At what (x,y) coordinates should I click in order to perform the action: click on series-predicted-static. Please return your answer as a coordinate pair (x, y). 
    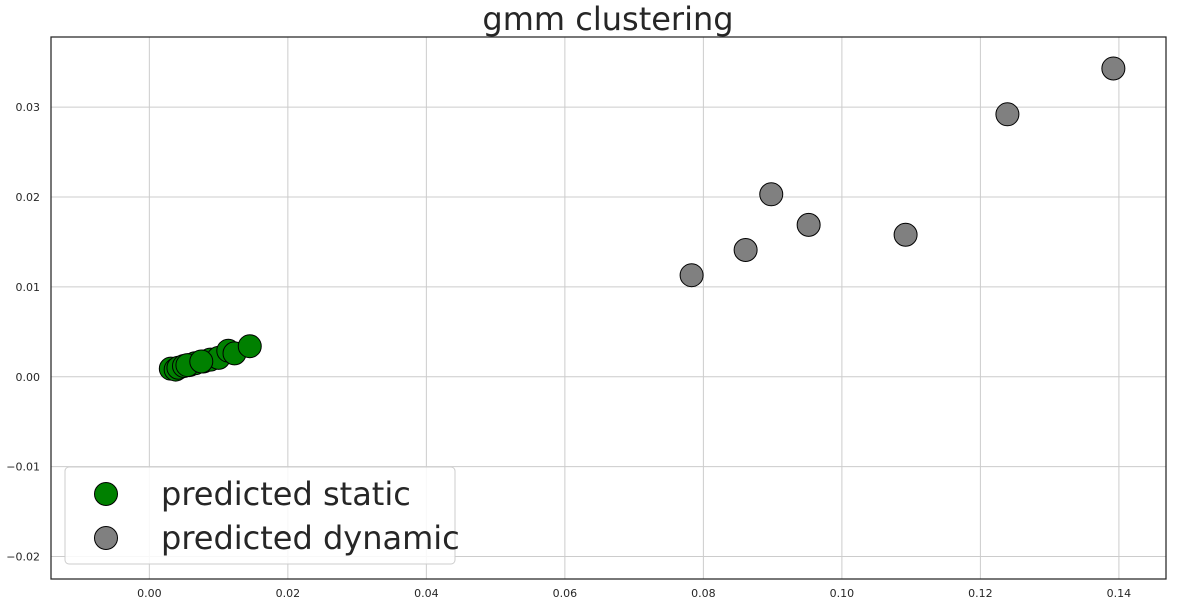
    Looking at the image, I should click on (210, 358).